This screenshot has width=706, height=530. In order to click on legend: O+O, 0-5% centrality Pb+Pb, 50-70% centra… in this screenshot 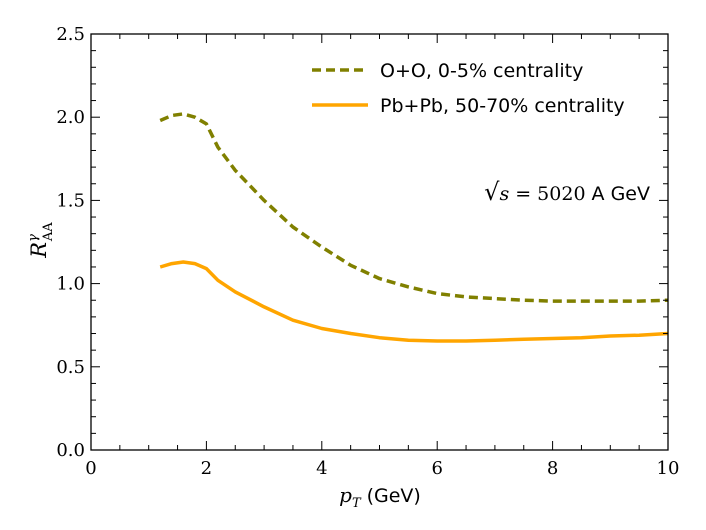, I will do `click(468, 88)`.